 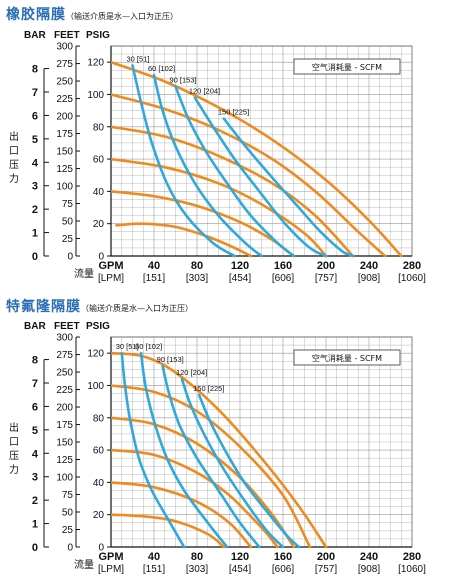 What do you see at coordinates (35, 431) in the screenshot?
I see `bar-tick-label: 5` at bounding box center [35, 431].